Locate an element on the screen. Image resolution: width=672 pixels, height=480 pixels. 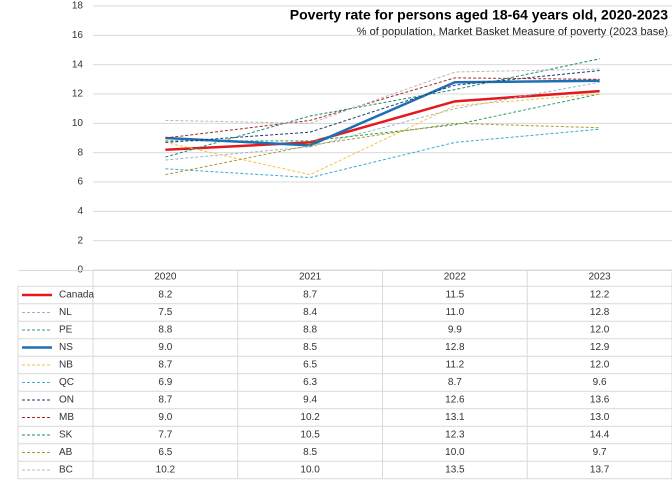
legend-label: QC is located at coordinates (66, 382).